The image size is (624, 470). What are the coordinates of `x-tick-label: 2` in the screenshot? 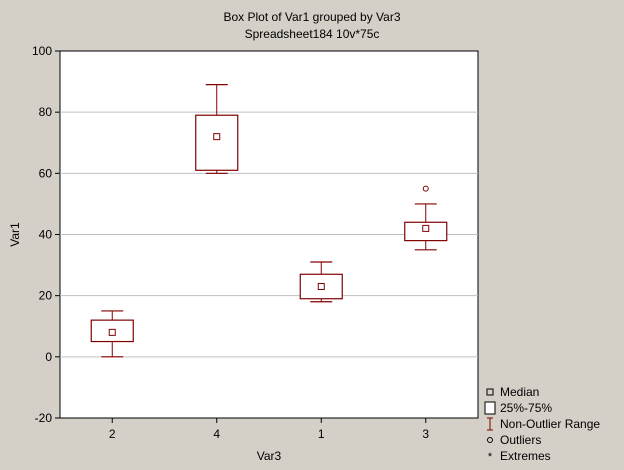 It's located at (112, 434).